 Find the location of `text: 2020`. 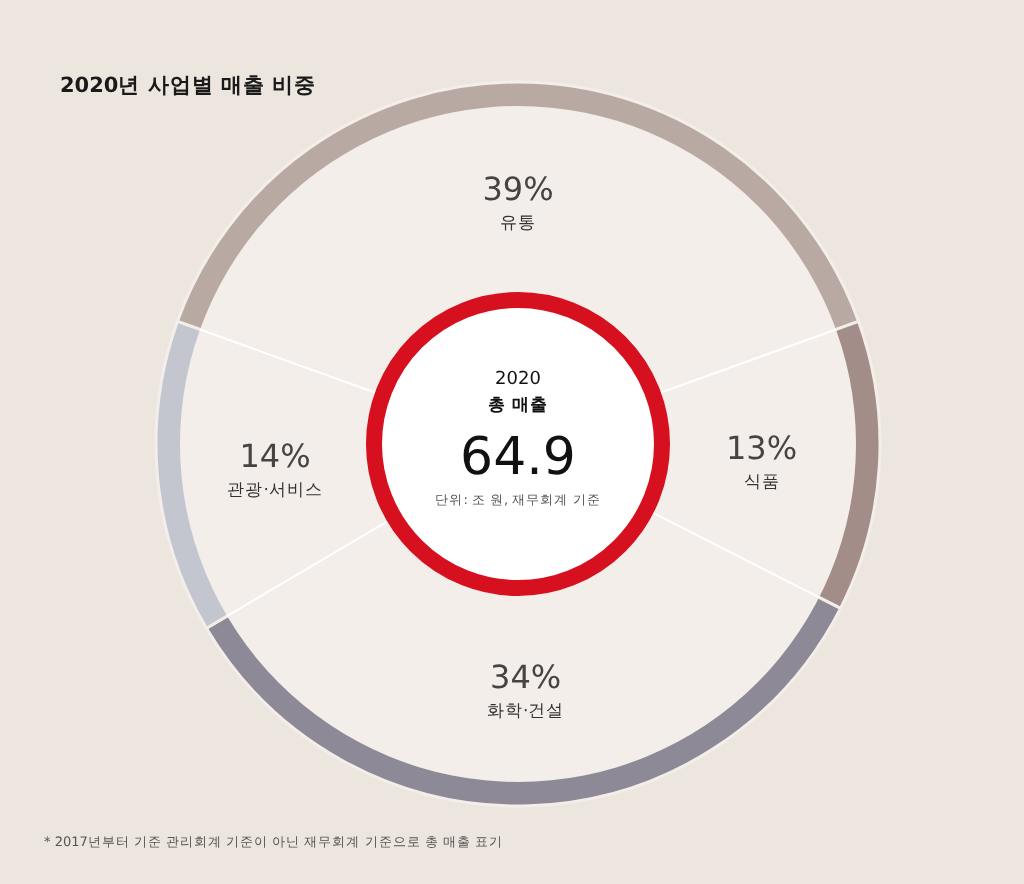

text: 2020 is located at coordinates (518, 380).